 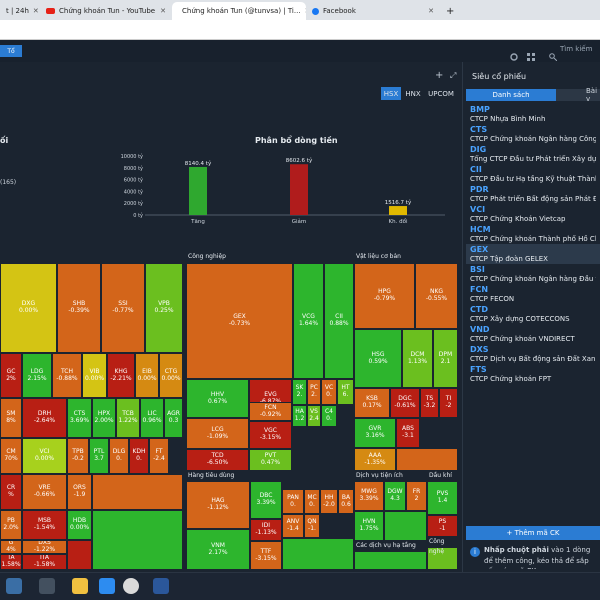 I want to click on workspace-tab: Tổ, so click(x=11, y=51).